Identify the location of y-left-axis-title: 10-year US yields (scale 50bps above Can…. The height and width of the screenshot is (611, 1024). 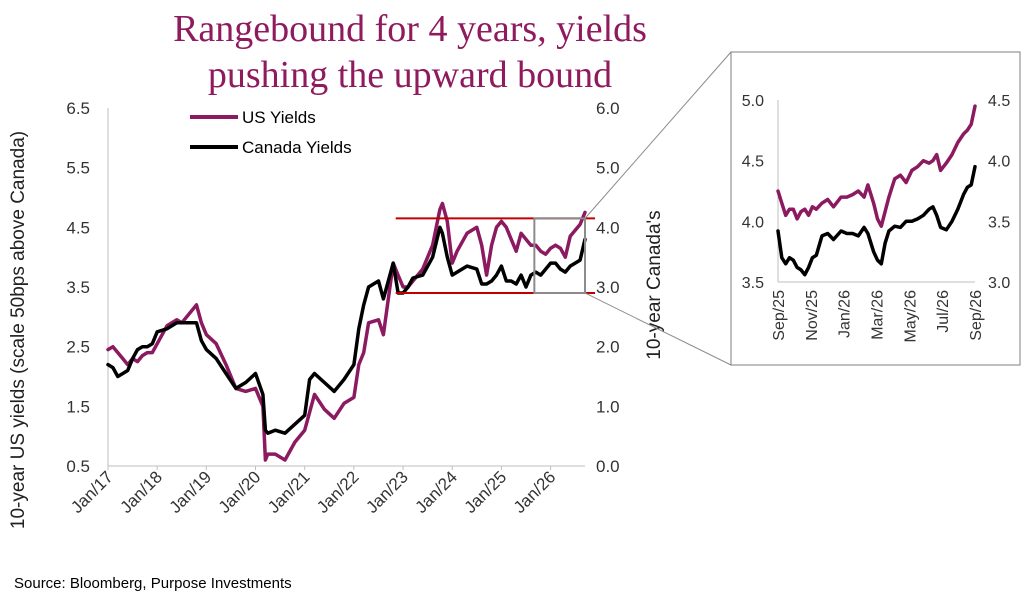
(18, 330).